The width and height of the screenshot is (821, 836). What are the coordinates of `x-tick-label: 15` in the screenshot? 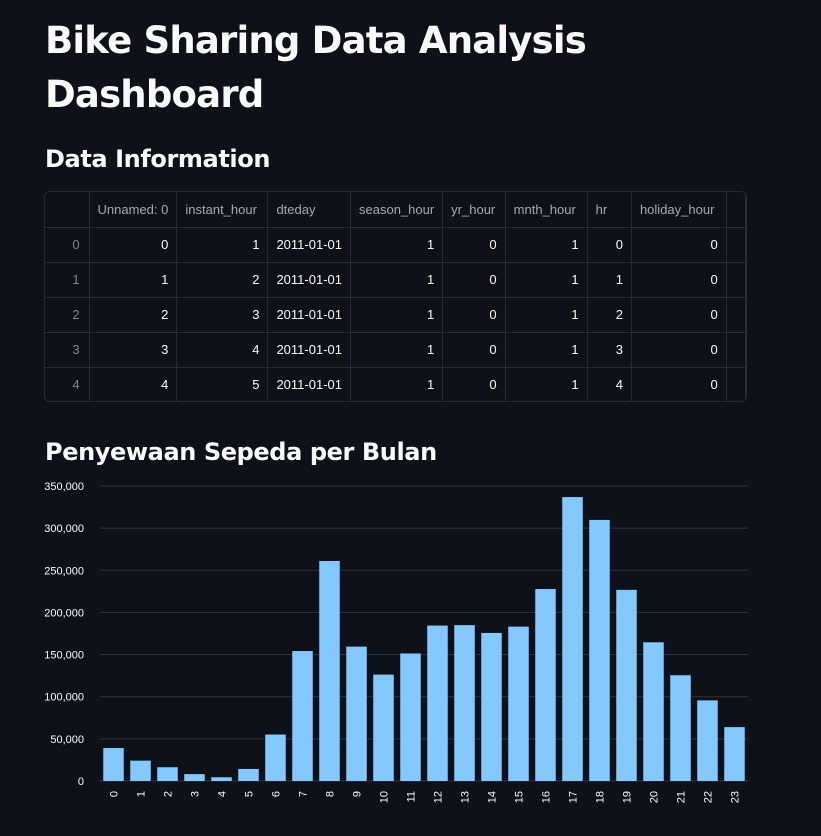 It's located at (520, 797).